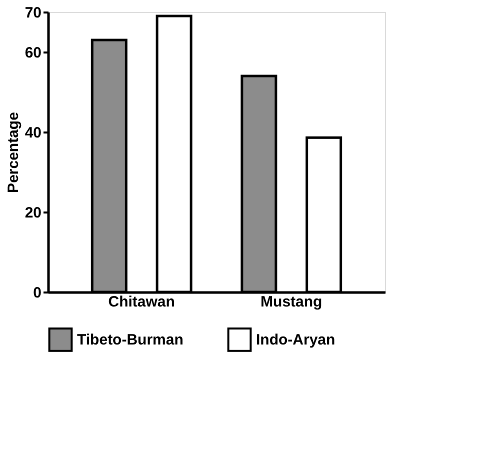 This screenshot has width=502, height=475. I want to click on y-tick-label: 40, so click(33, 133).